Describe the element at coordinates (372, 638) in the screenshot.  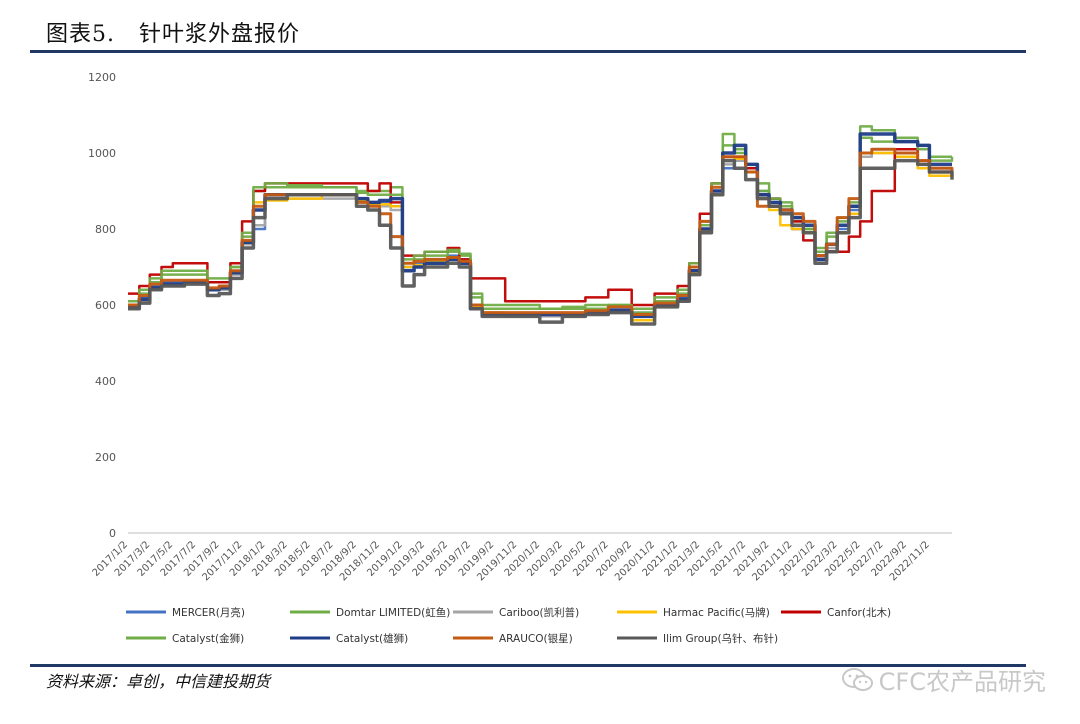
I see `legend-label: Catalyst(雄狮)` at that location.